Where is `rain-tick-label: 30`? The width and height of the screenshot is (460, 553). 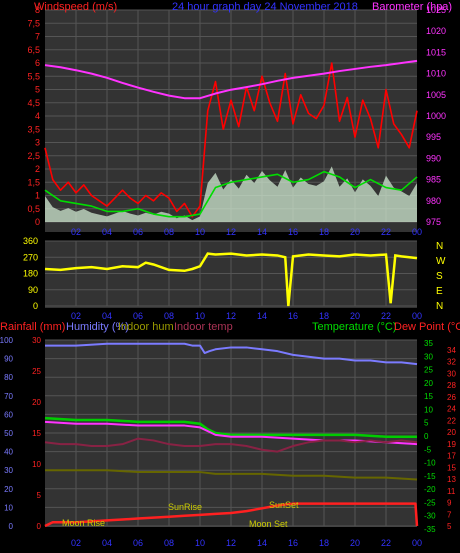
rain-tick-label: 30 is located at coordinates (36, 340).